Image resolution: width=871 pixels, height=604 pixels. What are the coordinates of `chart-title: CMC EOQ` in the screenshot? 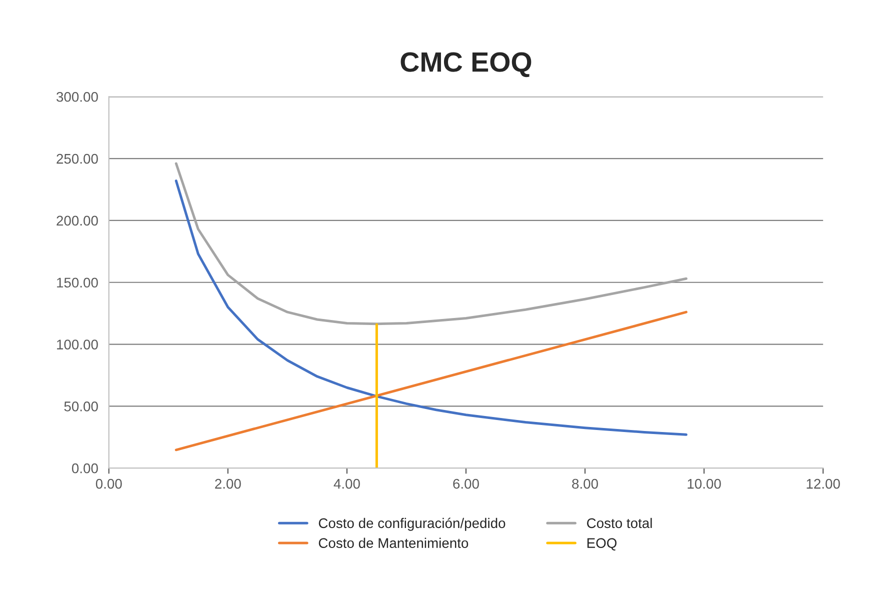 It's located at (466, 65).